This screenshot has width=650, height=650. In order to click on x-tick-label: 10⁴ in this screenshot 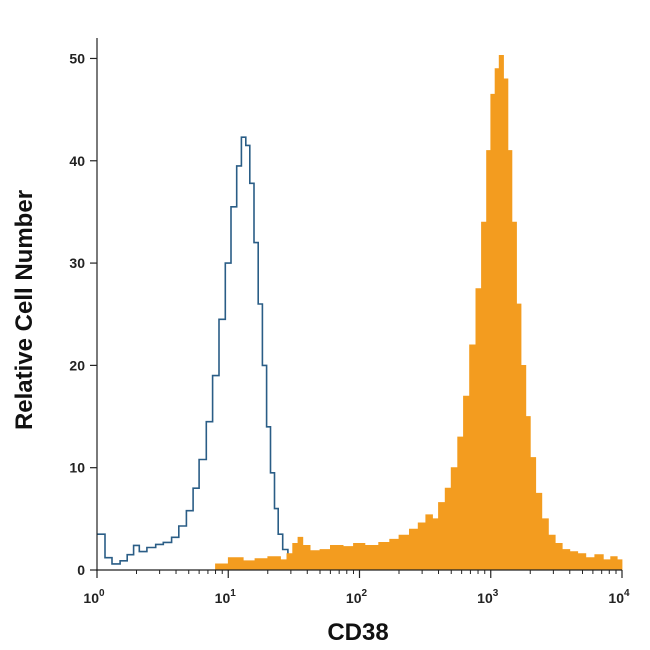, I will do `click(619, 597)`.